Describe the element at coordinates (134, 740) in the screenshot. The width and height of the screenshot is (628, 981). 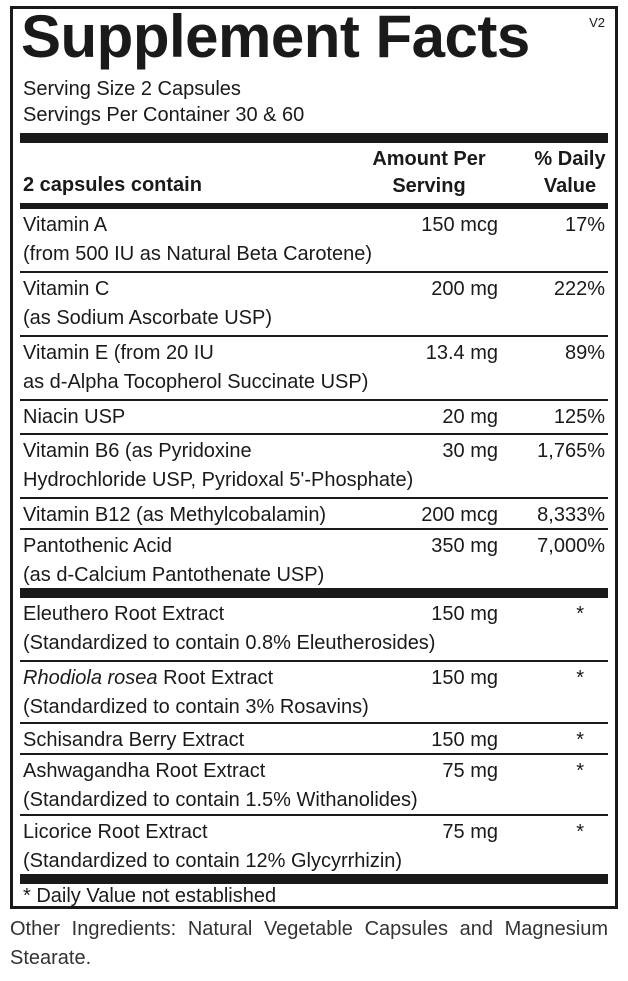
I see `extract-name: Schisandra Berry Extract` at that location.